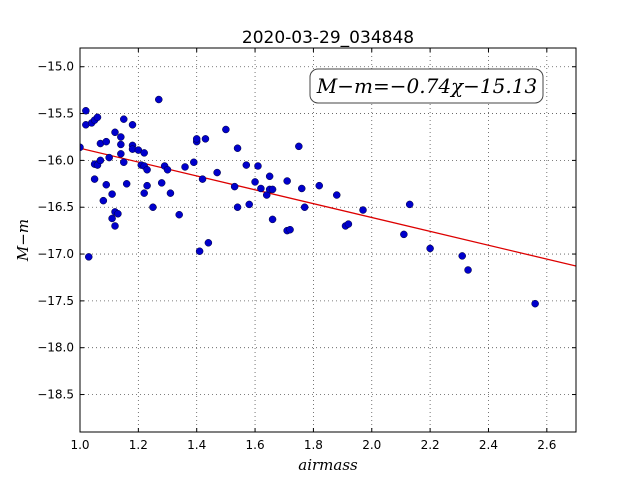 Image resolution: width=640 pixels, height=480 pixels. I want to click on x-tick-label: 1.6, so click(255, 445).